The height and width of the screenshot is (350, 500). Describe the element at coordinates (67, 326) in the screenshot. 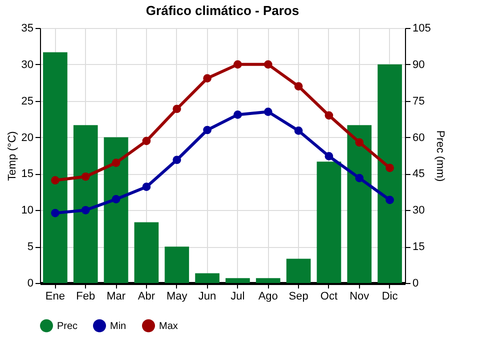

I see `legend-label: Prec` at that location.